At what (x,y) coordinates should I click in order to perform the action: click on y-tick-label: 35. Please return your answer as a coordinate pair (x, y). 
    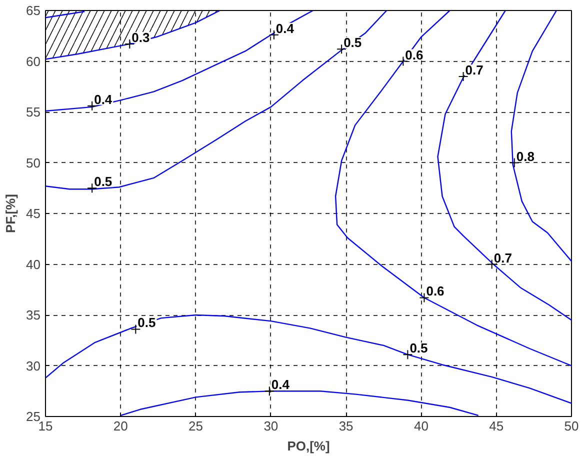
    Looking at the image, I should click on (33, 315).